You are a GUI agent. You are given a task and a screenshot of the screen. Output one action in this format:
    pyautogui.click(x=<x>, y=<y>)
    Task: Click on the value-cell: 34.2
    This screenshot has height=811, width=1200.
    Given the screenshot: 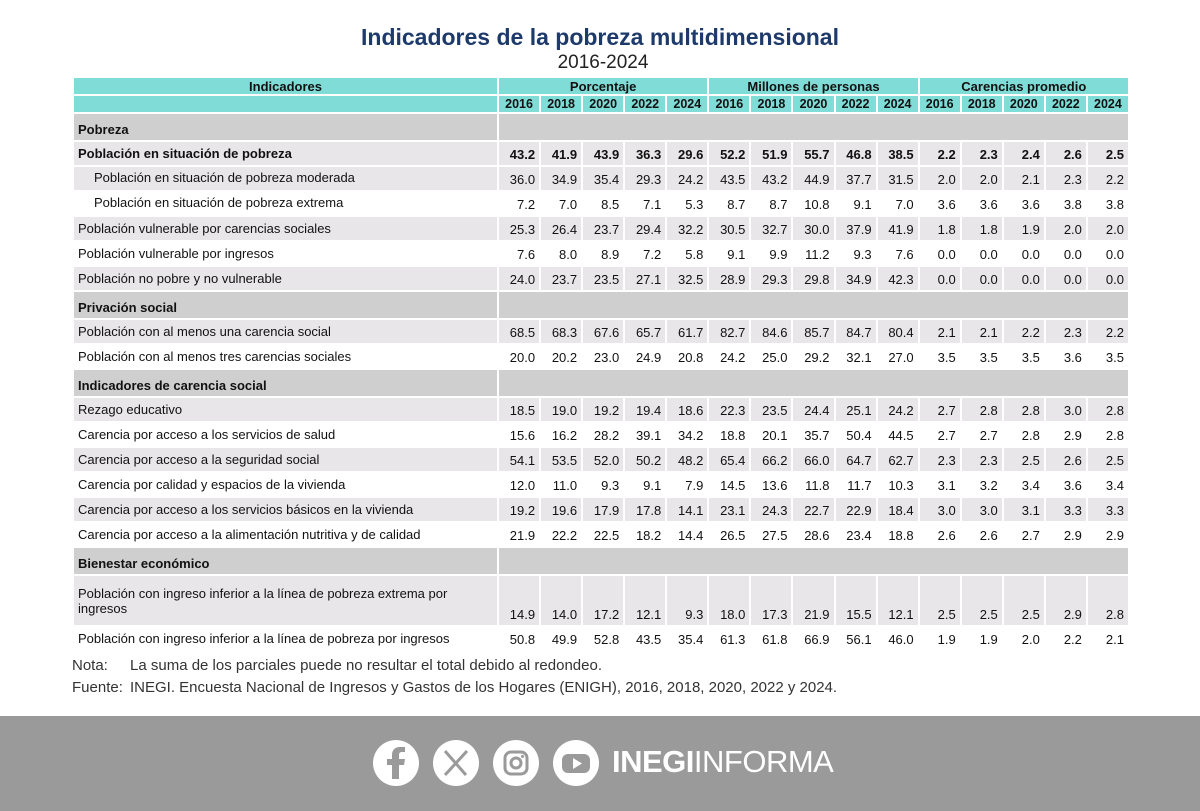 What is the action you would take?
    pyautogui.click(x=687, y=434)
    